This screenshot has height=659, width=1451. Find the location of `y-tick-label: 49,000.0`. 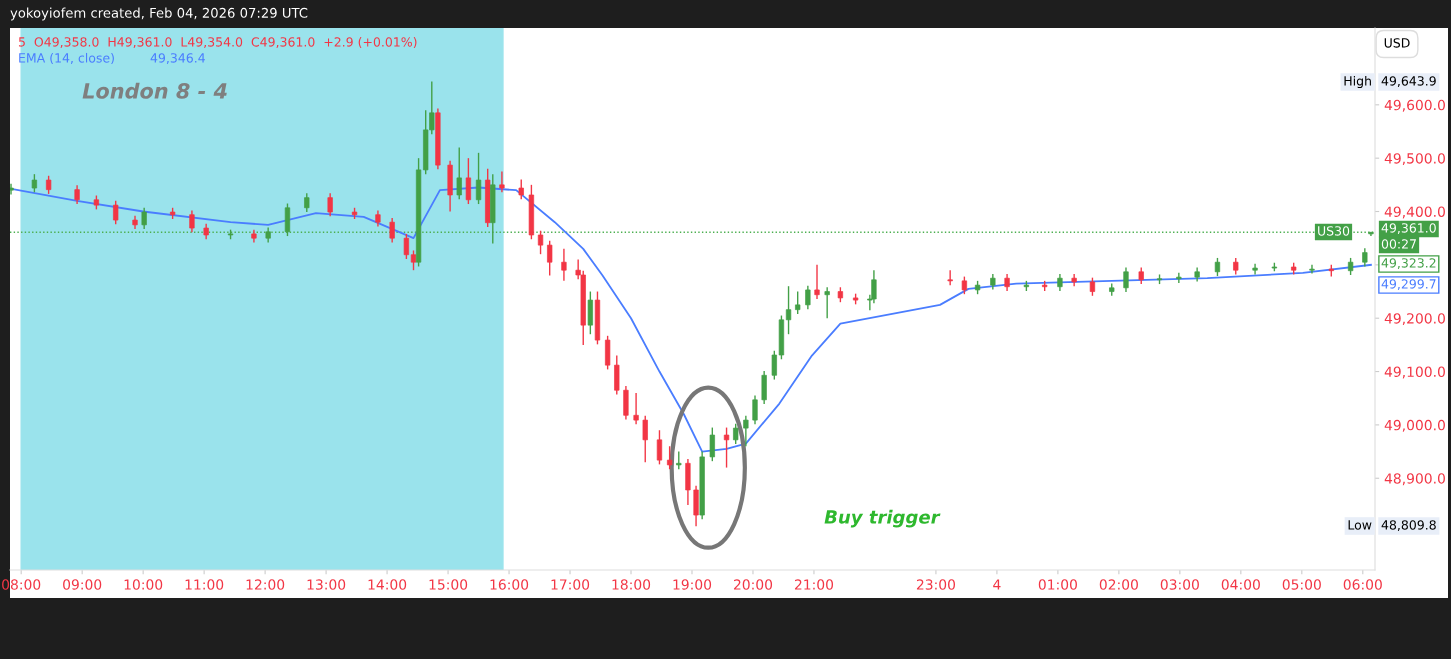

y-tick-label: 49,000.0 is located at coordinates (1414, 425).